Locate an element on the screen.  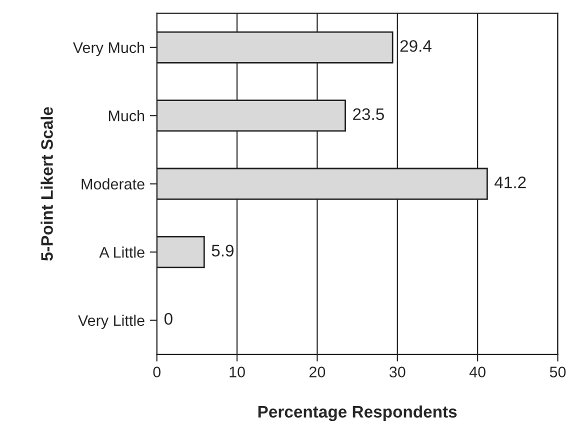
x-tick-label: 10 is located at coordinates (237, 372).